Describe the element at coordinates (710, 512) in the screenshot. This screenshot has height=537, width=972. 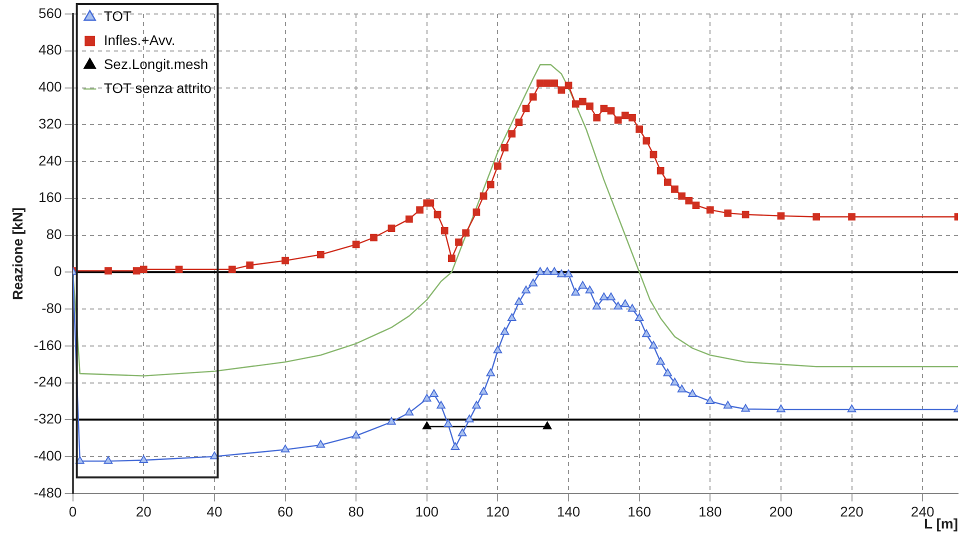
I see `x-tick-label: 180` at that location.